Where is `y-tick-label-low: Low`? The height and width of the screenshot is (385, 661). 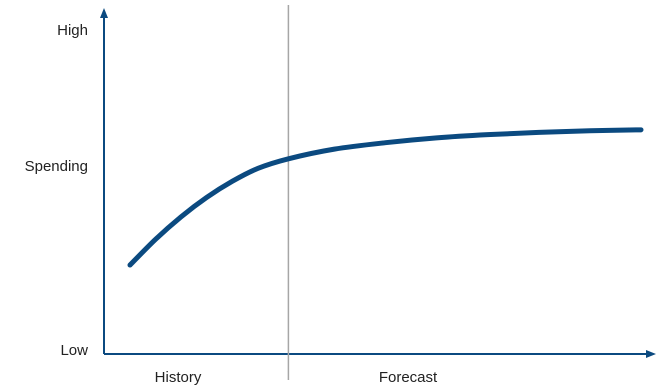
y-tick-label-low: Low is located at coordinates (74, 350).